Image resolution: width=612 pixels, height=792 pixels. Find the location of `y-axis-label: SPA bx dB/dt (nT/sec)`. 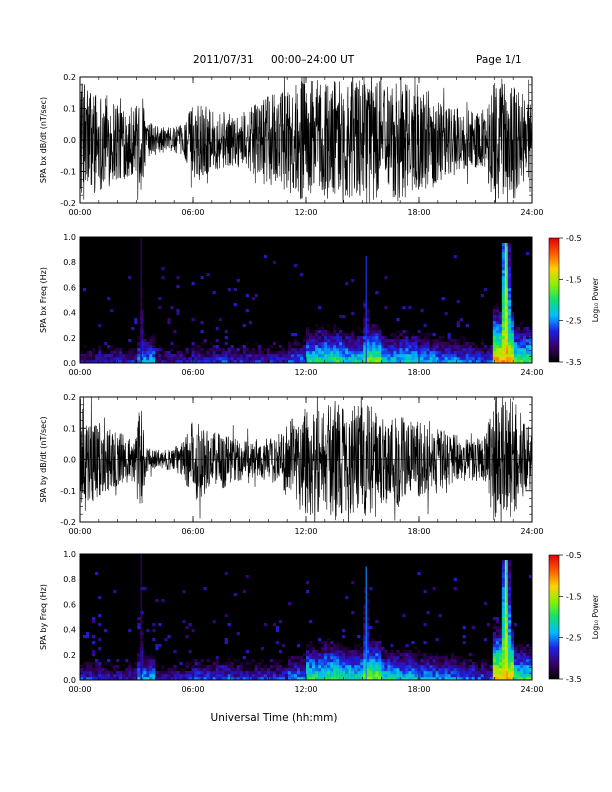

y-axis-label: SPA bx dB/dt (nT/sec) is located at coordinates (43, 140).